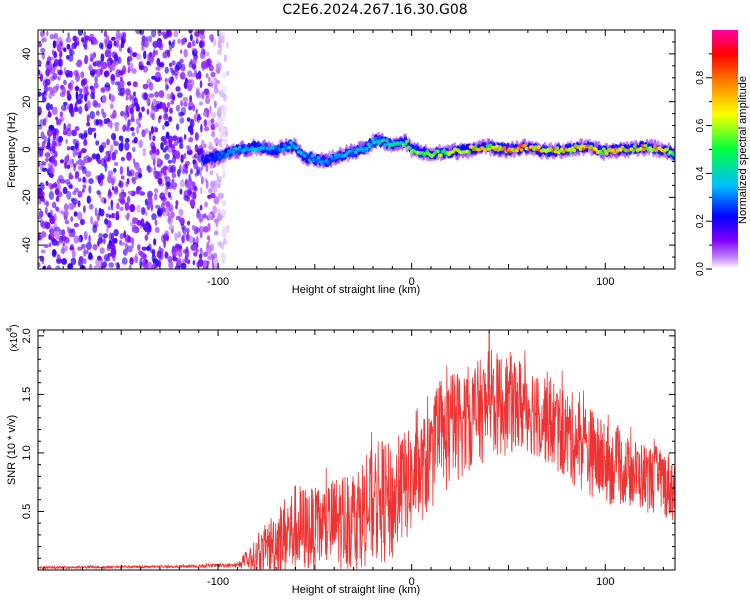 This screenshot has width=750, height=600. Describe the element at coordinates (356, 590) in the screenshot. I see `snr-x-axis-label: Height of straight line (km)` at that location.